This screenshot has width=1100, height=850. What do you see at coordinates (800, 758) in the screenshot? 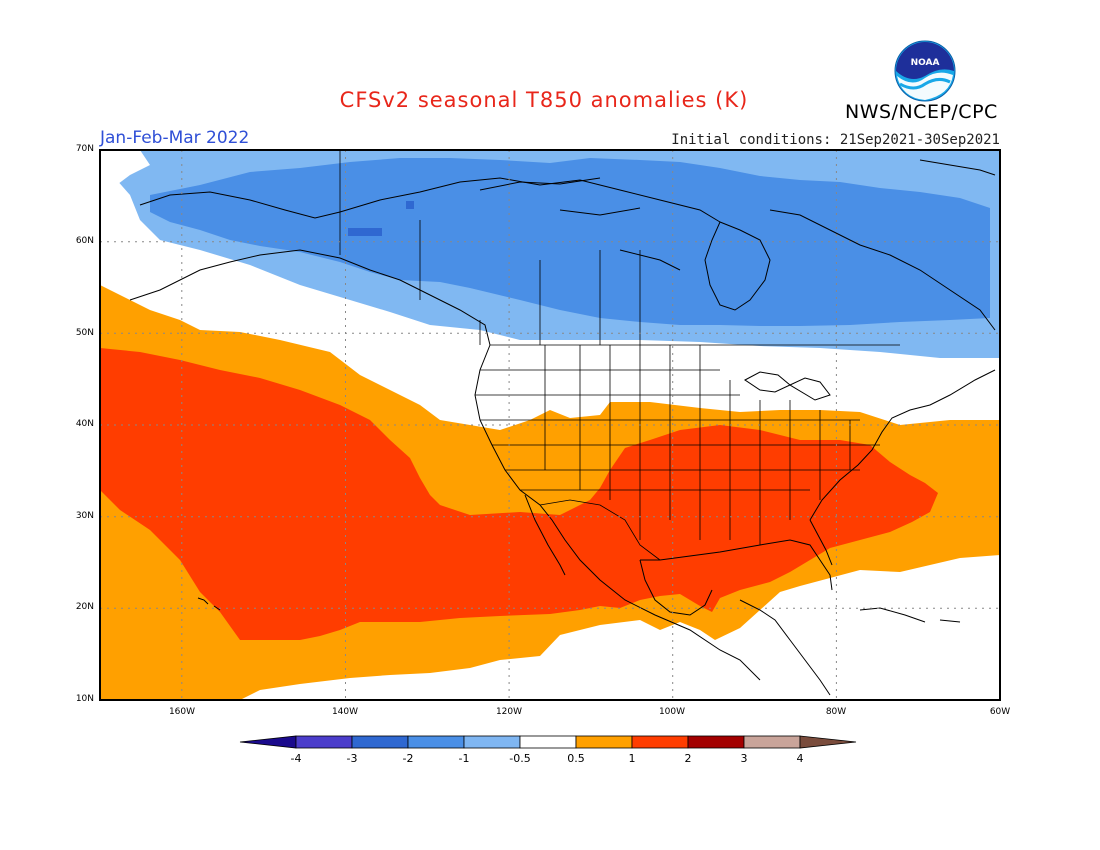
I see `colorbar-label: 4` at bounding box center [800, 758].